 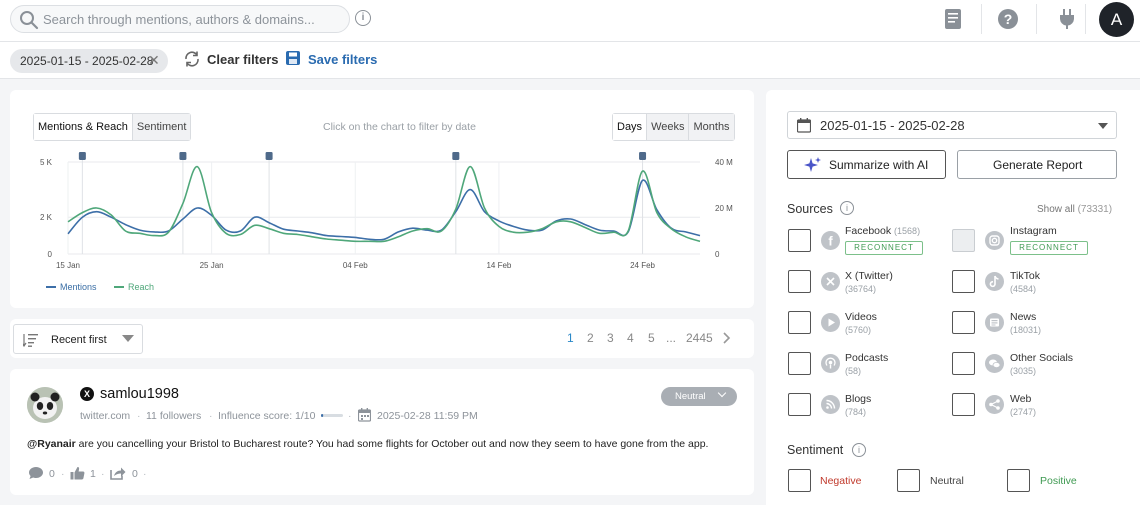 What do you see at coordinates (1008, 19) in the screenshot?
I see `help-icon: ?` at bounding box center [1008, 19].